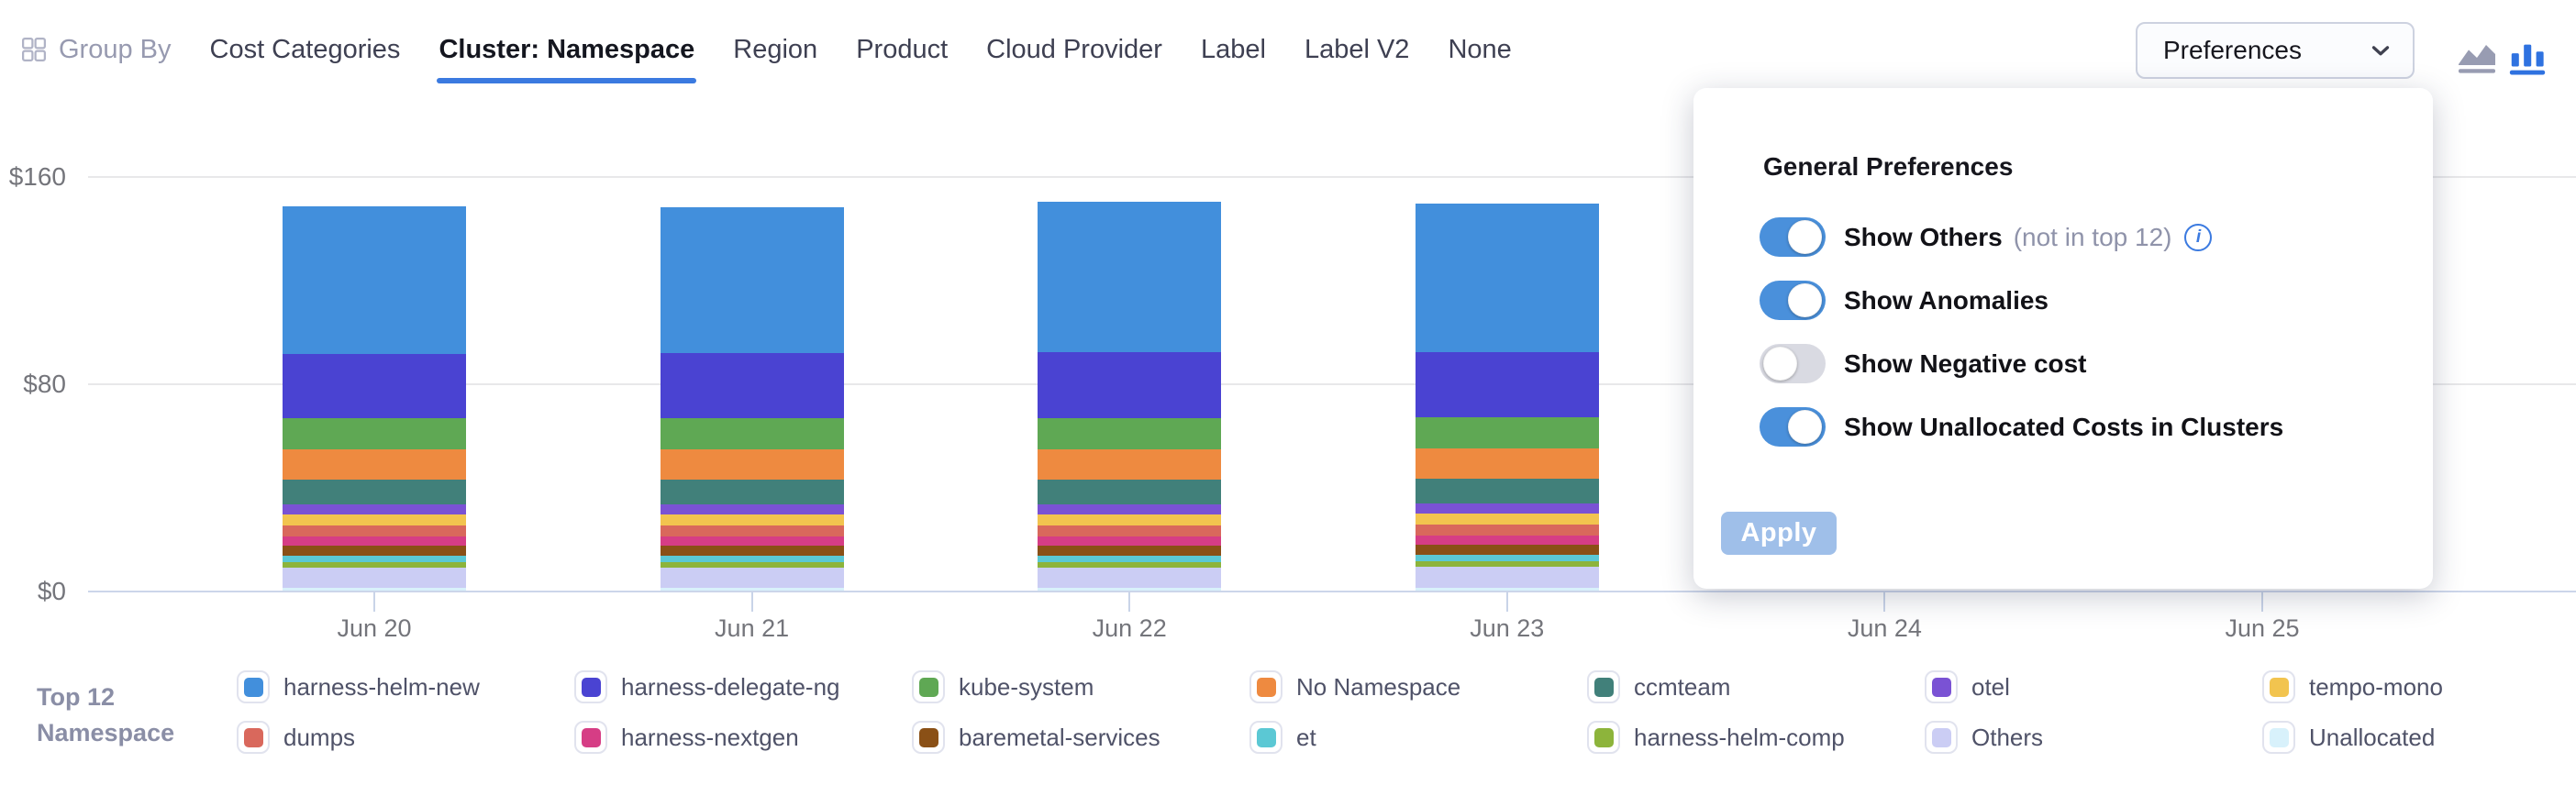  Describe the element at coordinates (2198, 237) in the screenshot. I see `info-icon: i` at that location.